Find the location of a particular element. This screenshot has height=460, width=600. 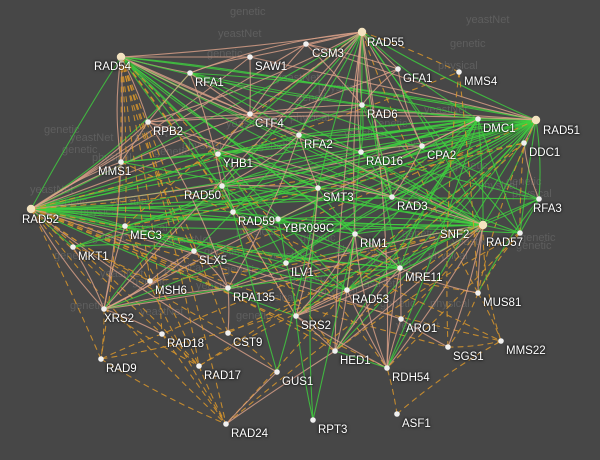

node-sgs1 is located at coordinates (448, 347).